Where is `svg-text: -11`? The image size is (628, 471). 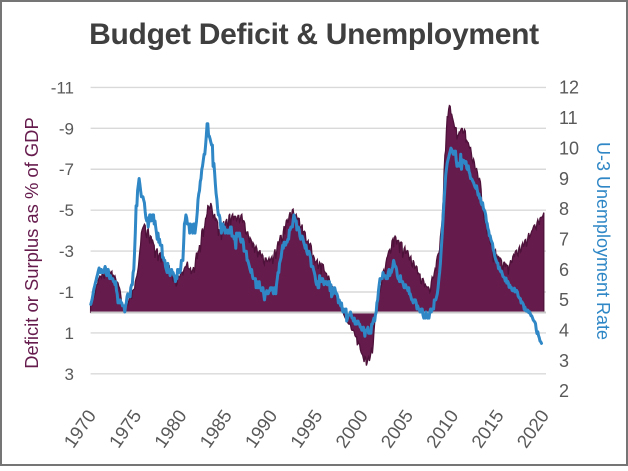 svg-text: -11 is located at coordinates (62, 87).